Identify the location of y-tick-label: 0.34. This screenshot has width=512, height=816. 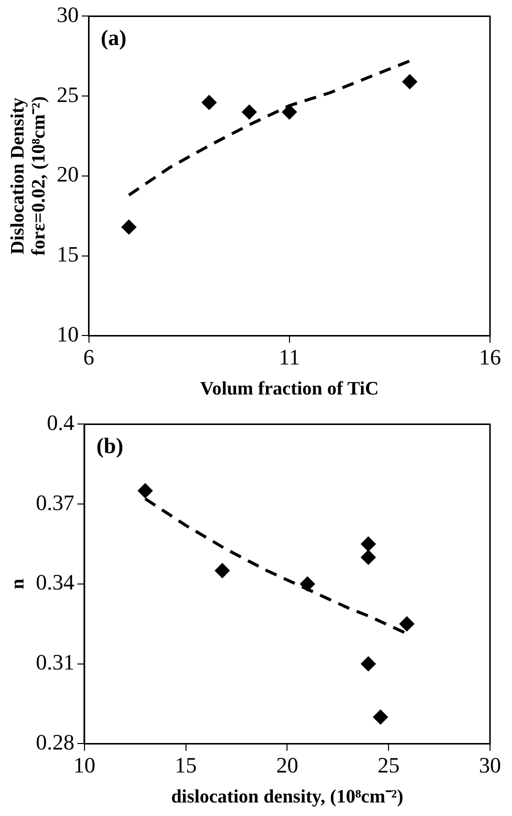
(55, 582).